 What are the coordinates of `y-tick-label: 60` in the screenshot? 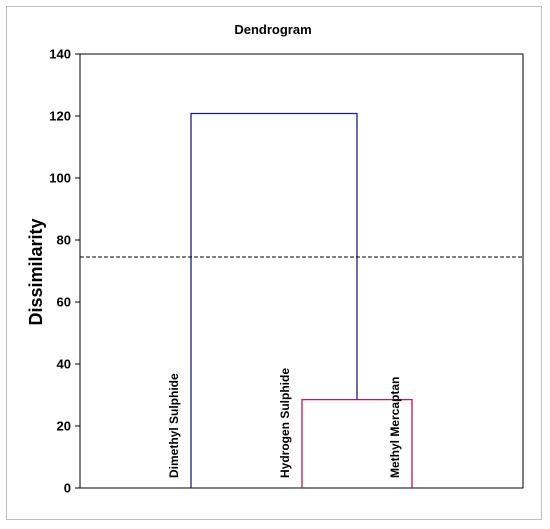 It's located at (64, 302).